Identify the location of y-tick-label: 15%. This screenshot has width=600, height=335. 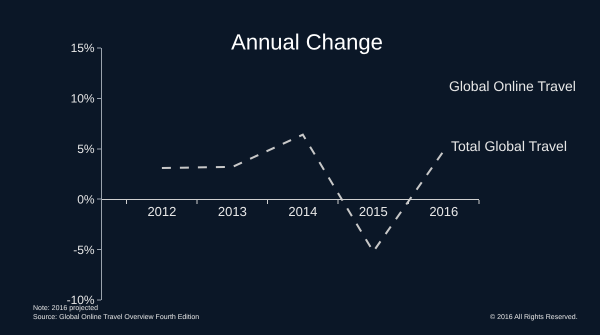
(82, 48).